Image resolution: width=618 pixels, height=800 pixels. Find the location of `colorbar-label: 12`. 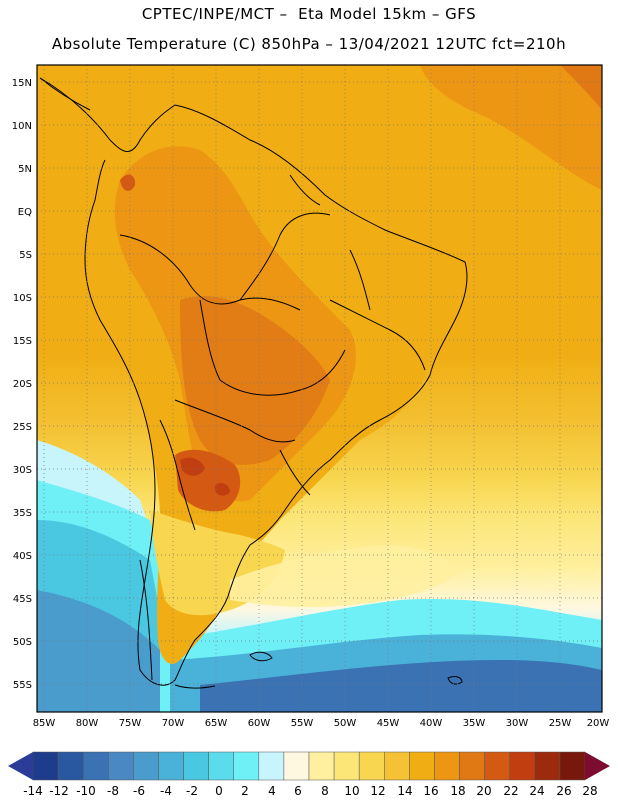

colorbar-label: 12 is located at coordinates (377, 791).